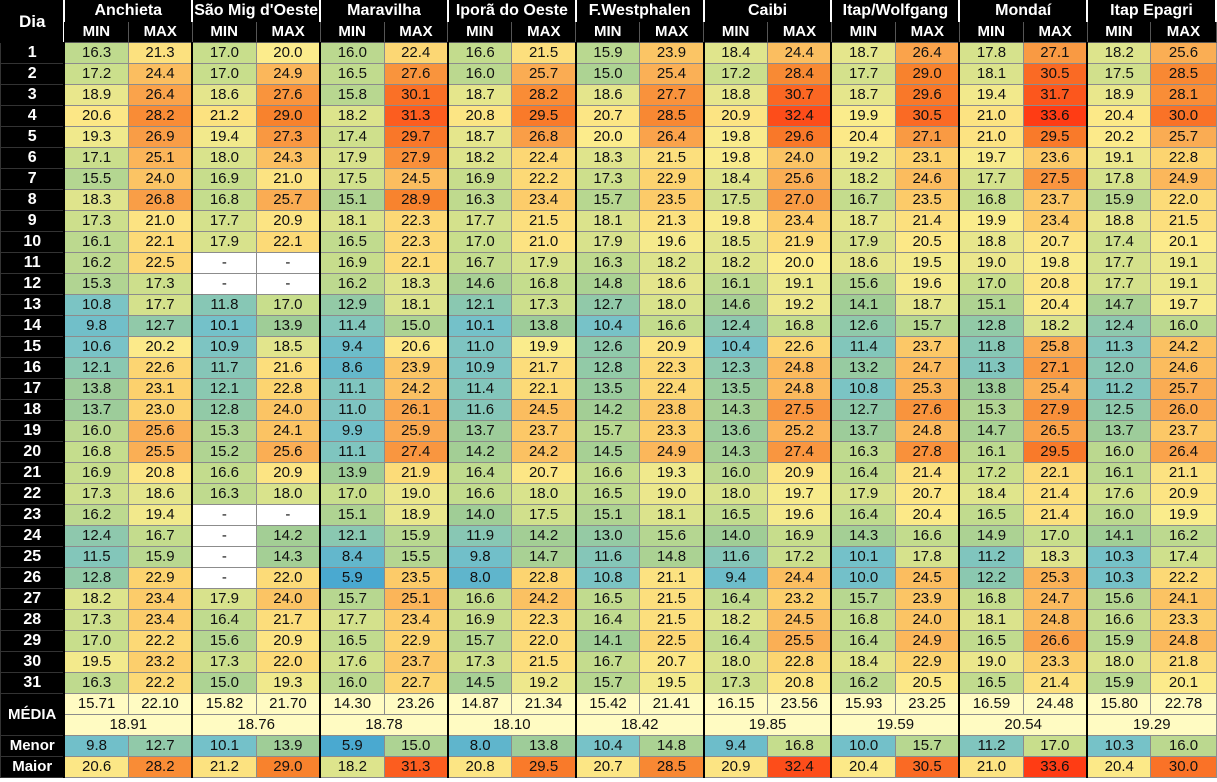 The image size is (1217, 782). I want to click on temperature-cell: 15.7, so click(607, 200).